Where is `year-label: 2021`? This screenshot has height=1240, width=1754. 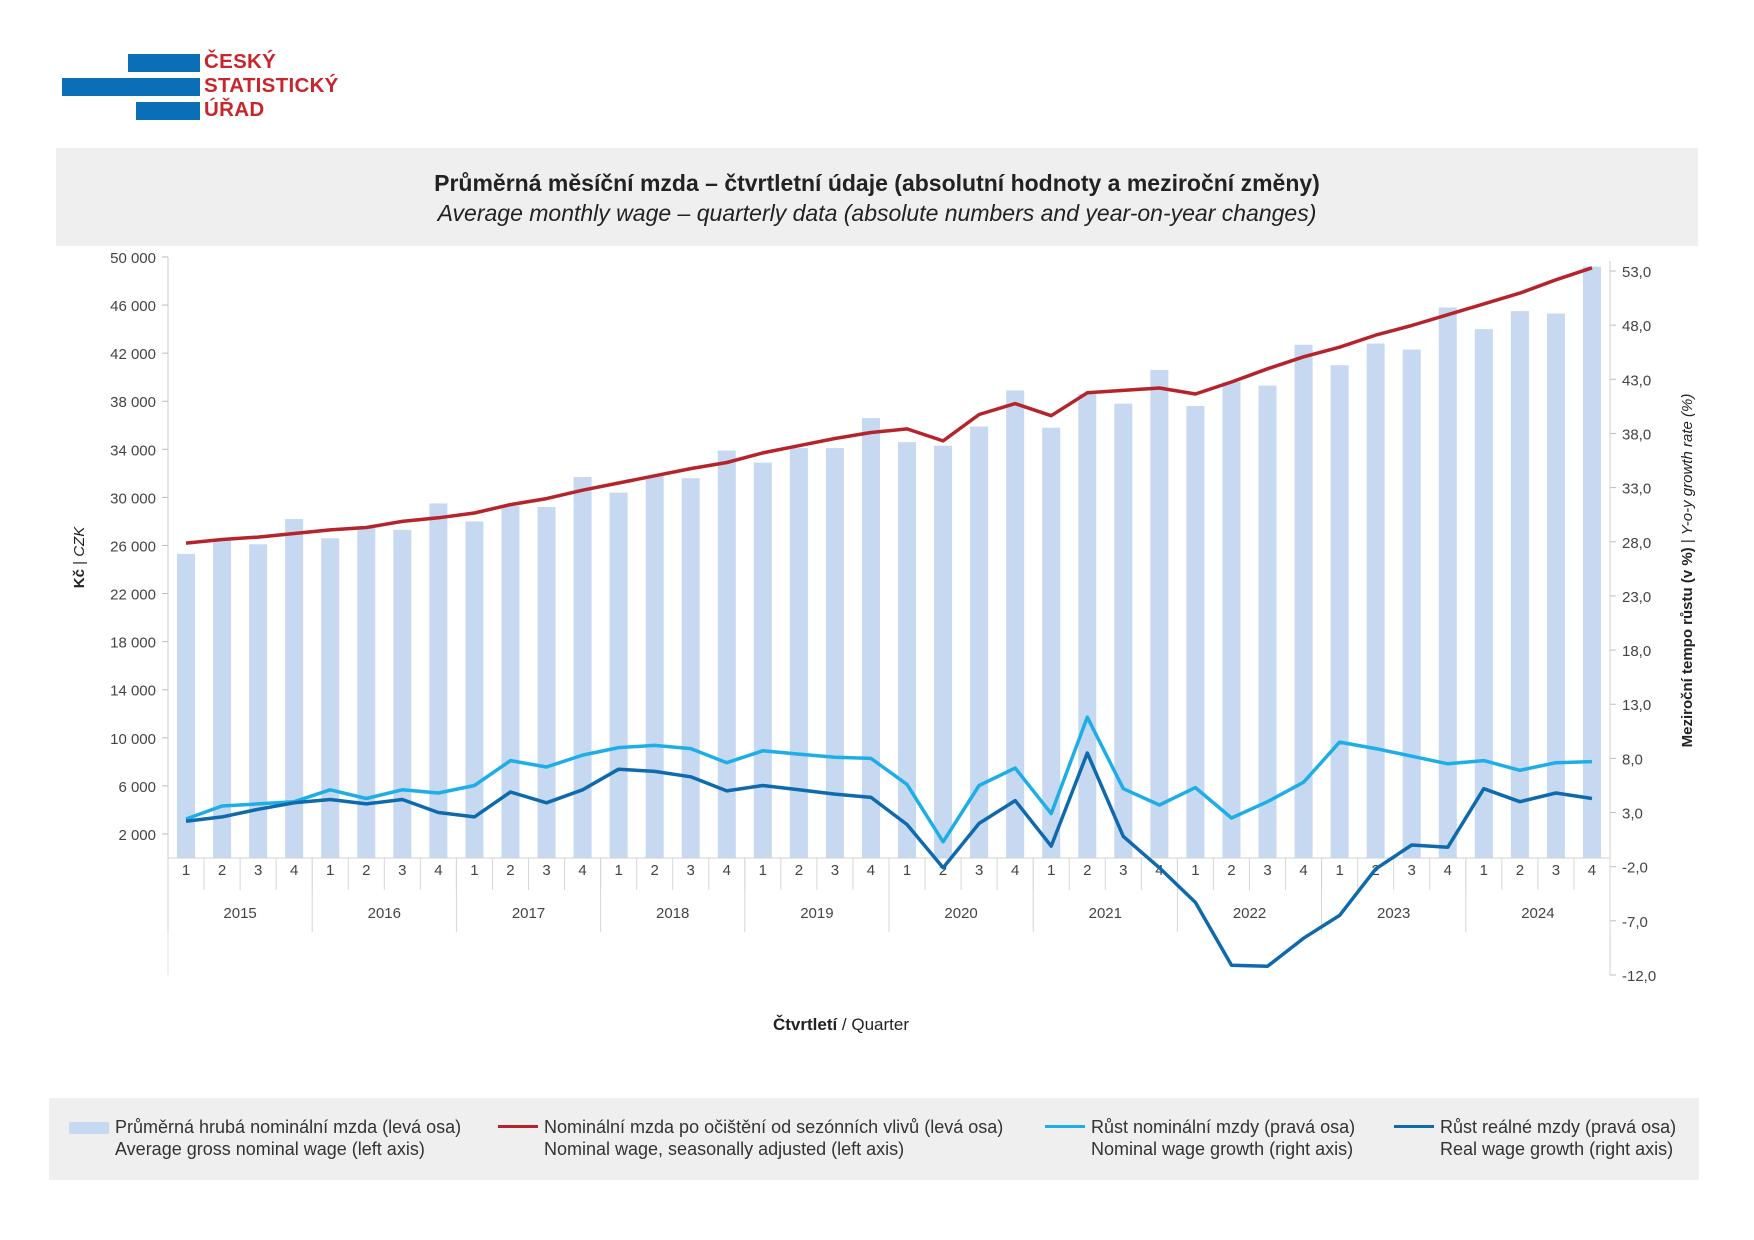
year-label: 2021 is located at coordinates (1105, 913).